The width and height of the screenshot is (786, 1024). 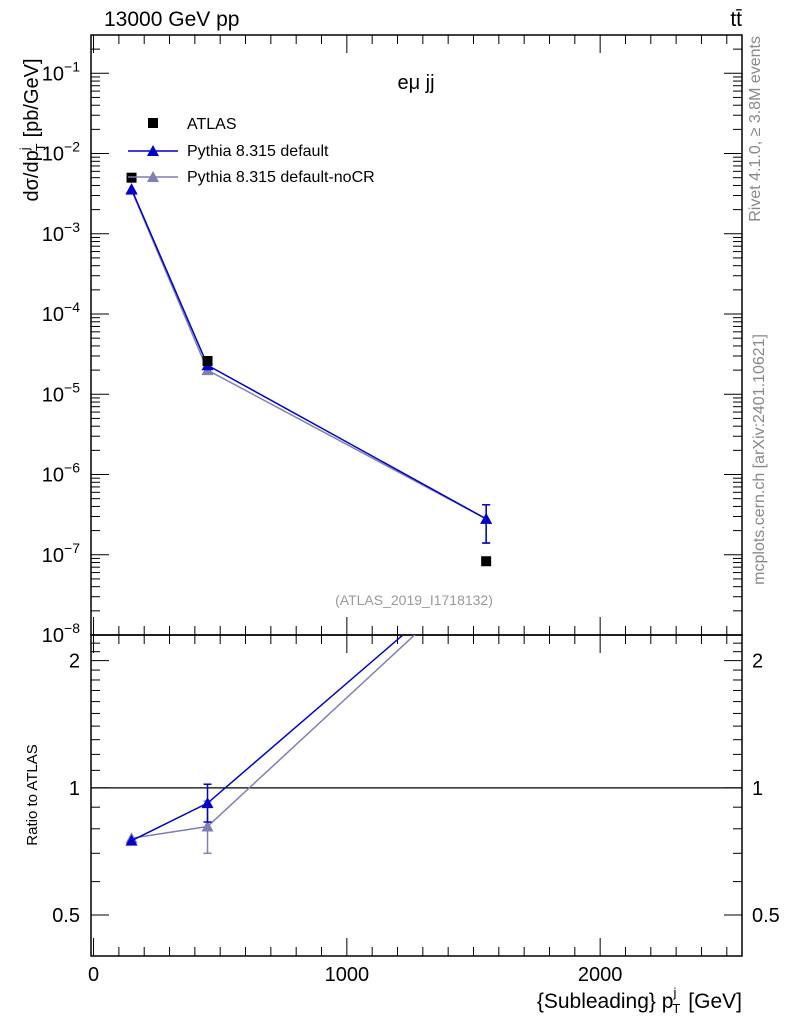 I want to click on legend-marker-default, so click(x=153, y=150).